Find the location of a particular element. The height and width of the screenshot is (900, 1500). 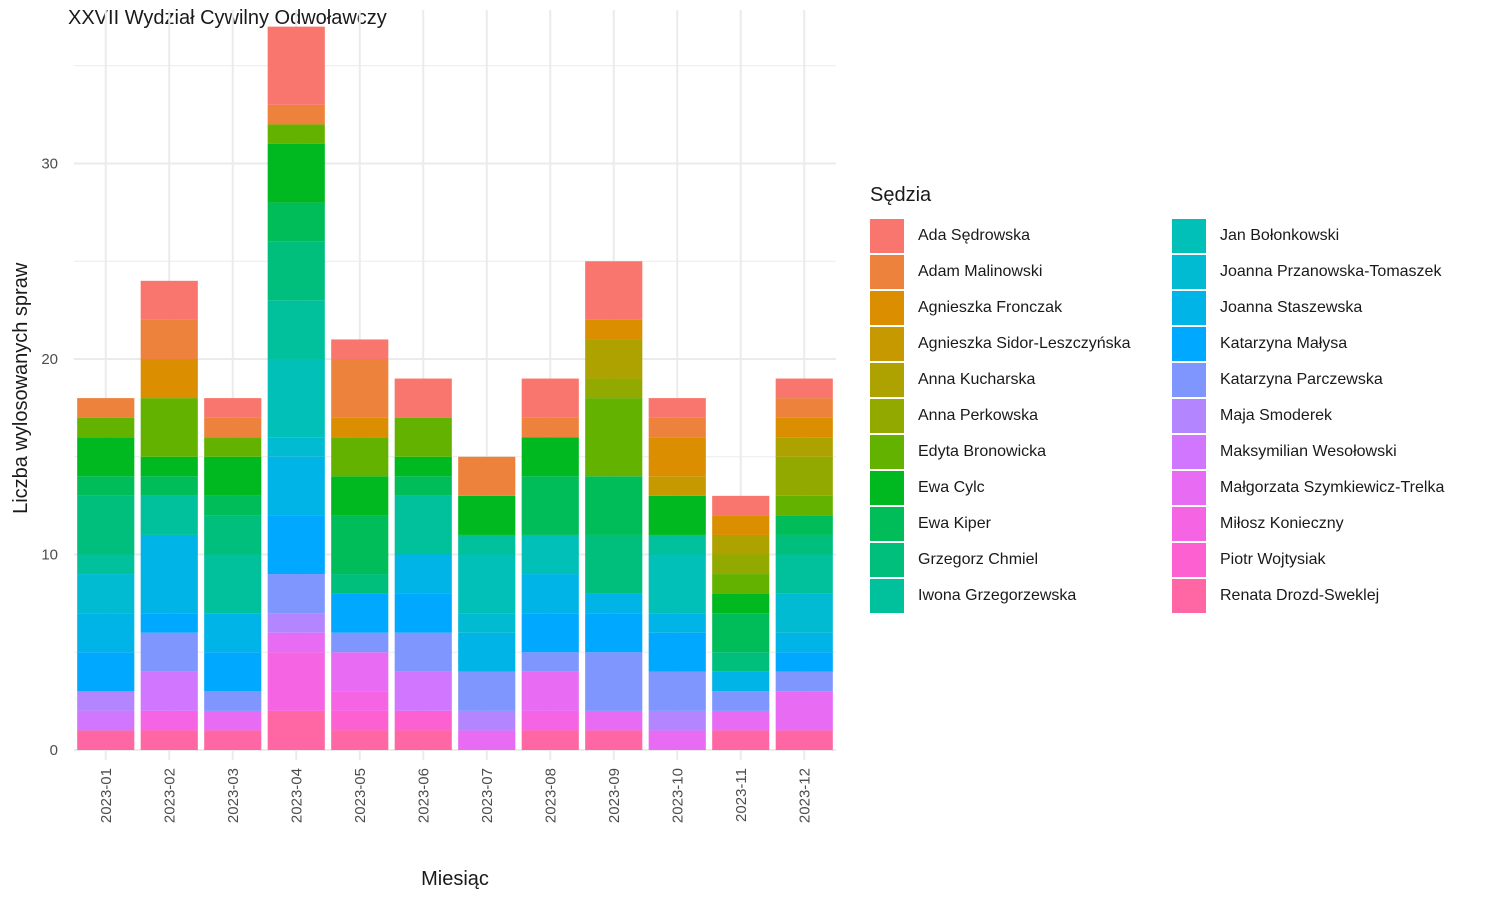

bar-segment: Ada Sędrowska — 2023-04: 4 is located at coordinates (296, 65).